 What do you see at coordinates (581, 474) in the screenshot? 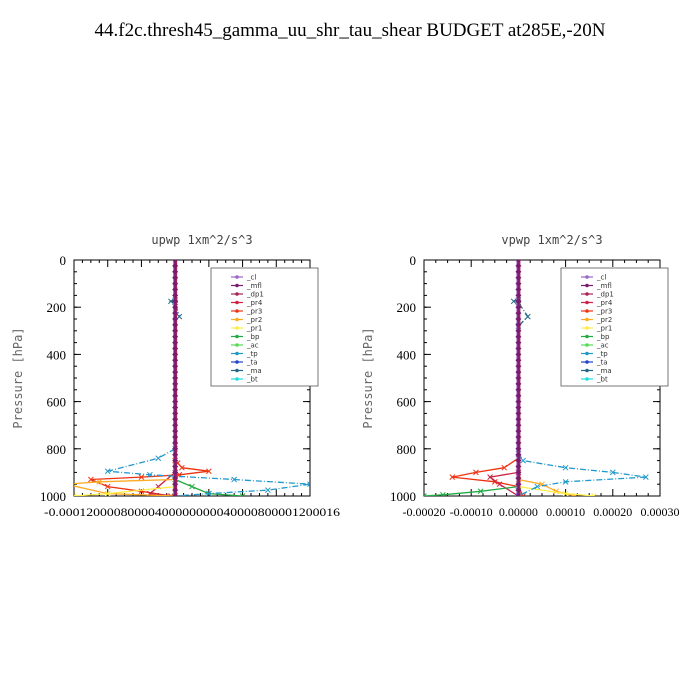
I see `series-line-tp` at bounding box center [581, 474].